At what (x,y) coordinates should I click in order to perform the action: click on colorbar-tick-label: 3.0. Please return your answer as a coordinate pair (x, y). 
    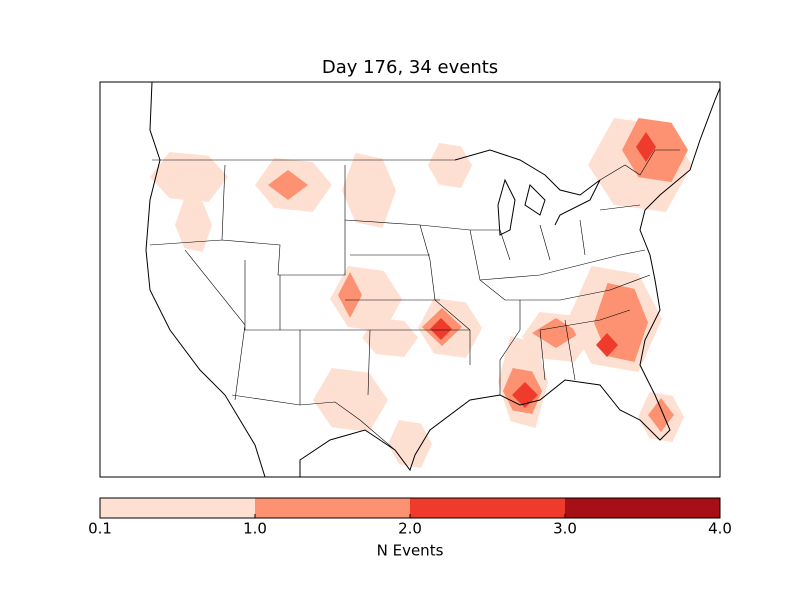
    Looking at the image, I should click on (565, 529).